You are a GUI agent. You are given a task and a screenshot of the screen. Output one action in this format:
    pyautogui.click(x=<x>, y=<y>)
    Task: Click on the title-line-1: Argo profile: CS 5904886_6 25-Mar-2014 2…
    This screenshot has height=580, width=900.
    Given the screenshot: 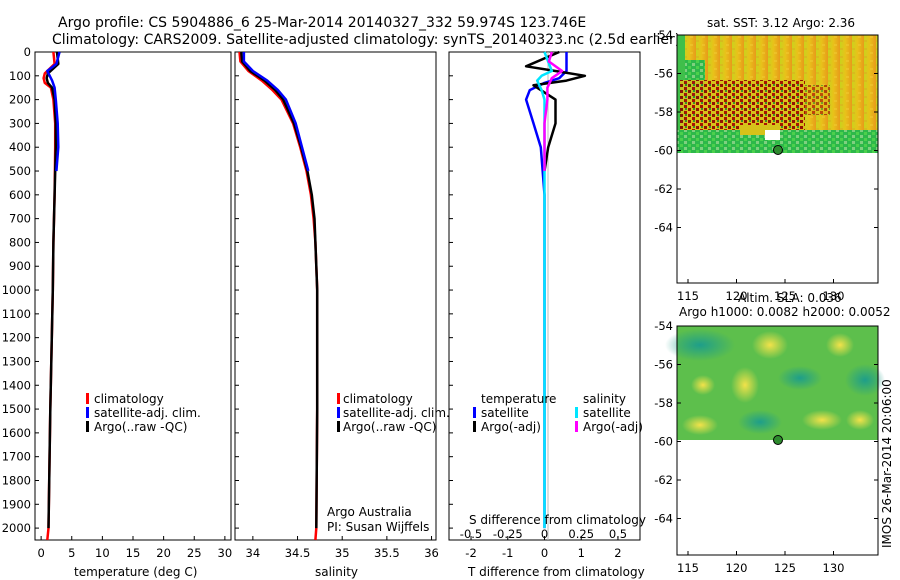 What is the action you would take?
    pyautogui.click(x=322, y=23)
    